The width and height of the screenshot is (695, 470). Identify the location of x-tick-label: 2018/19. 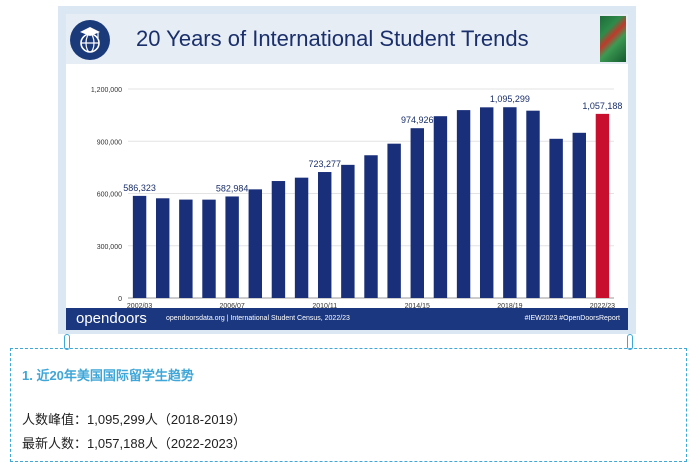
(509, 306).